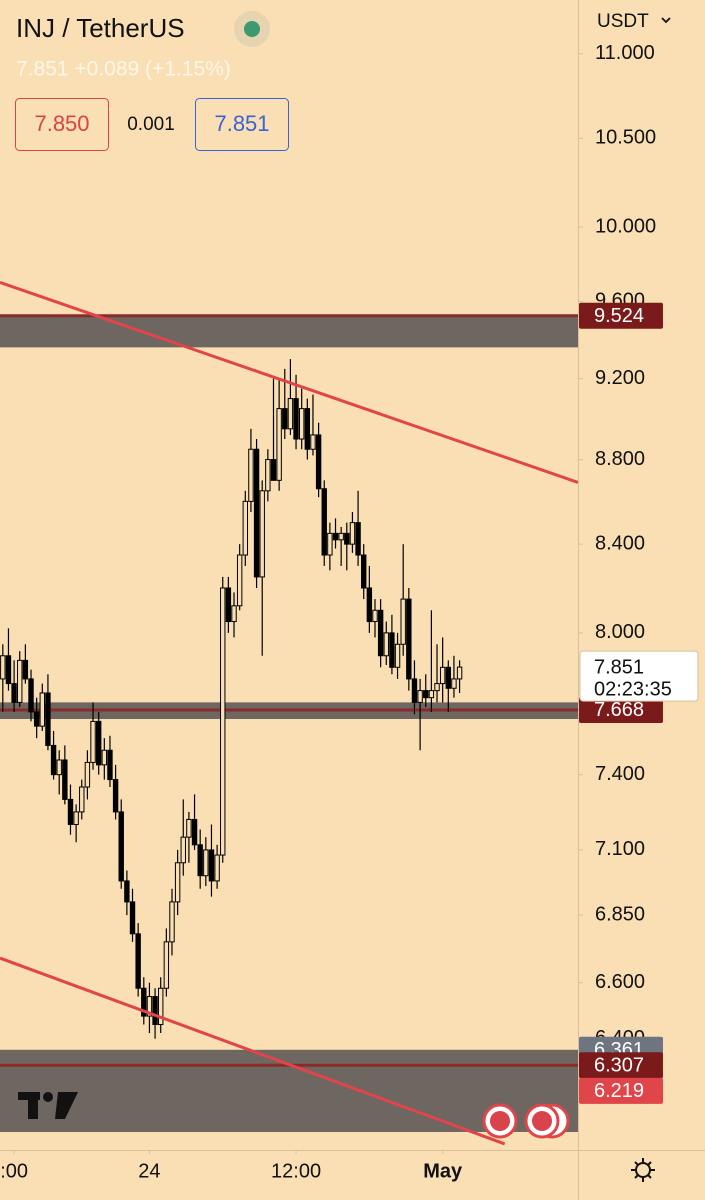 This screenshot has width=705, height=1200. Describe the element at coordinates (66, 1105) in the screenshot. I see `logo-part` at that location.